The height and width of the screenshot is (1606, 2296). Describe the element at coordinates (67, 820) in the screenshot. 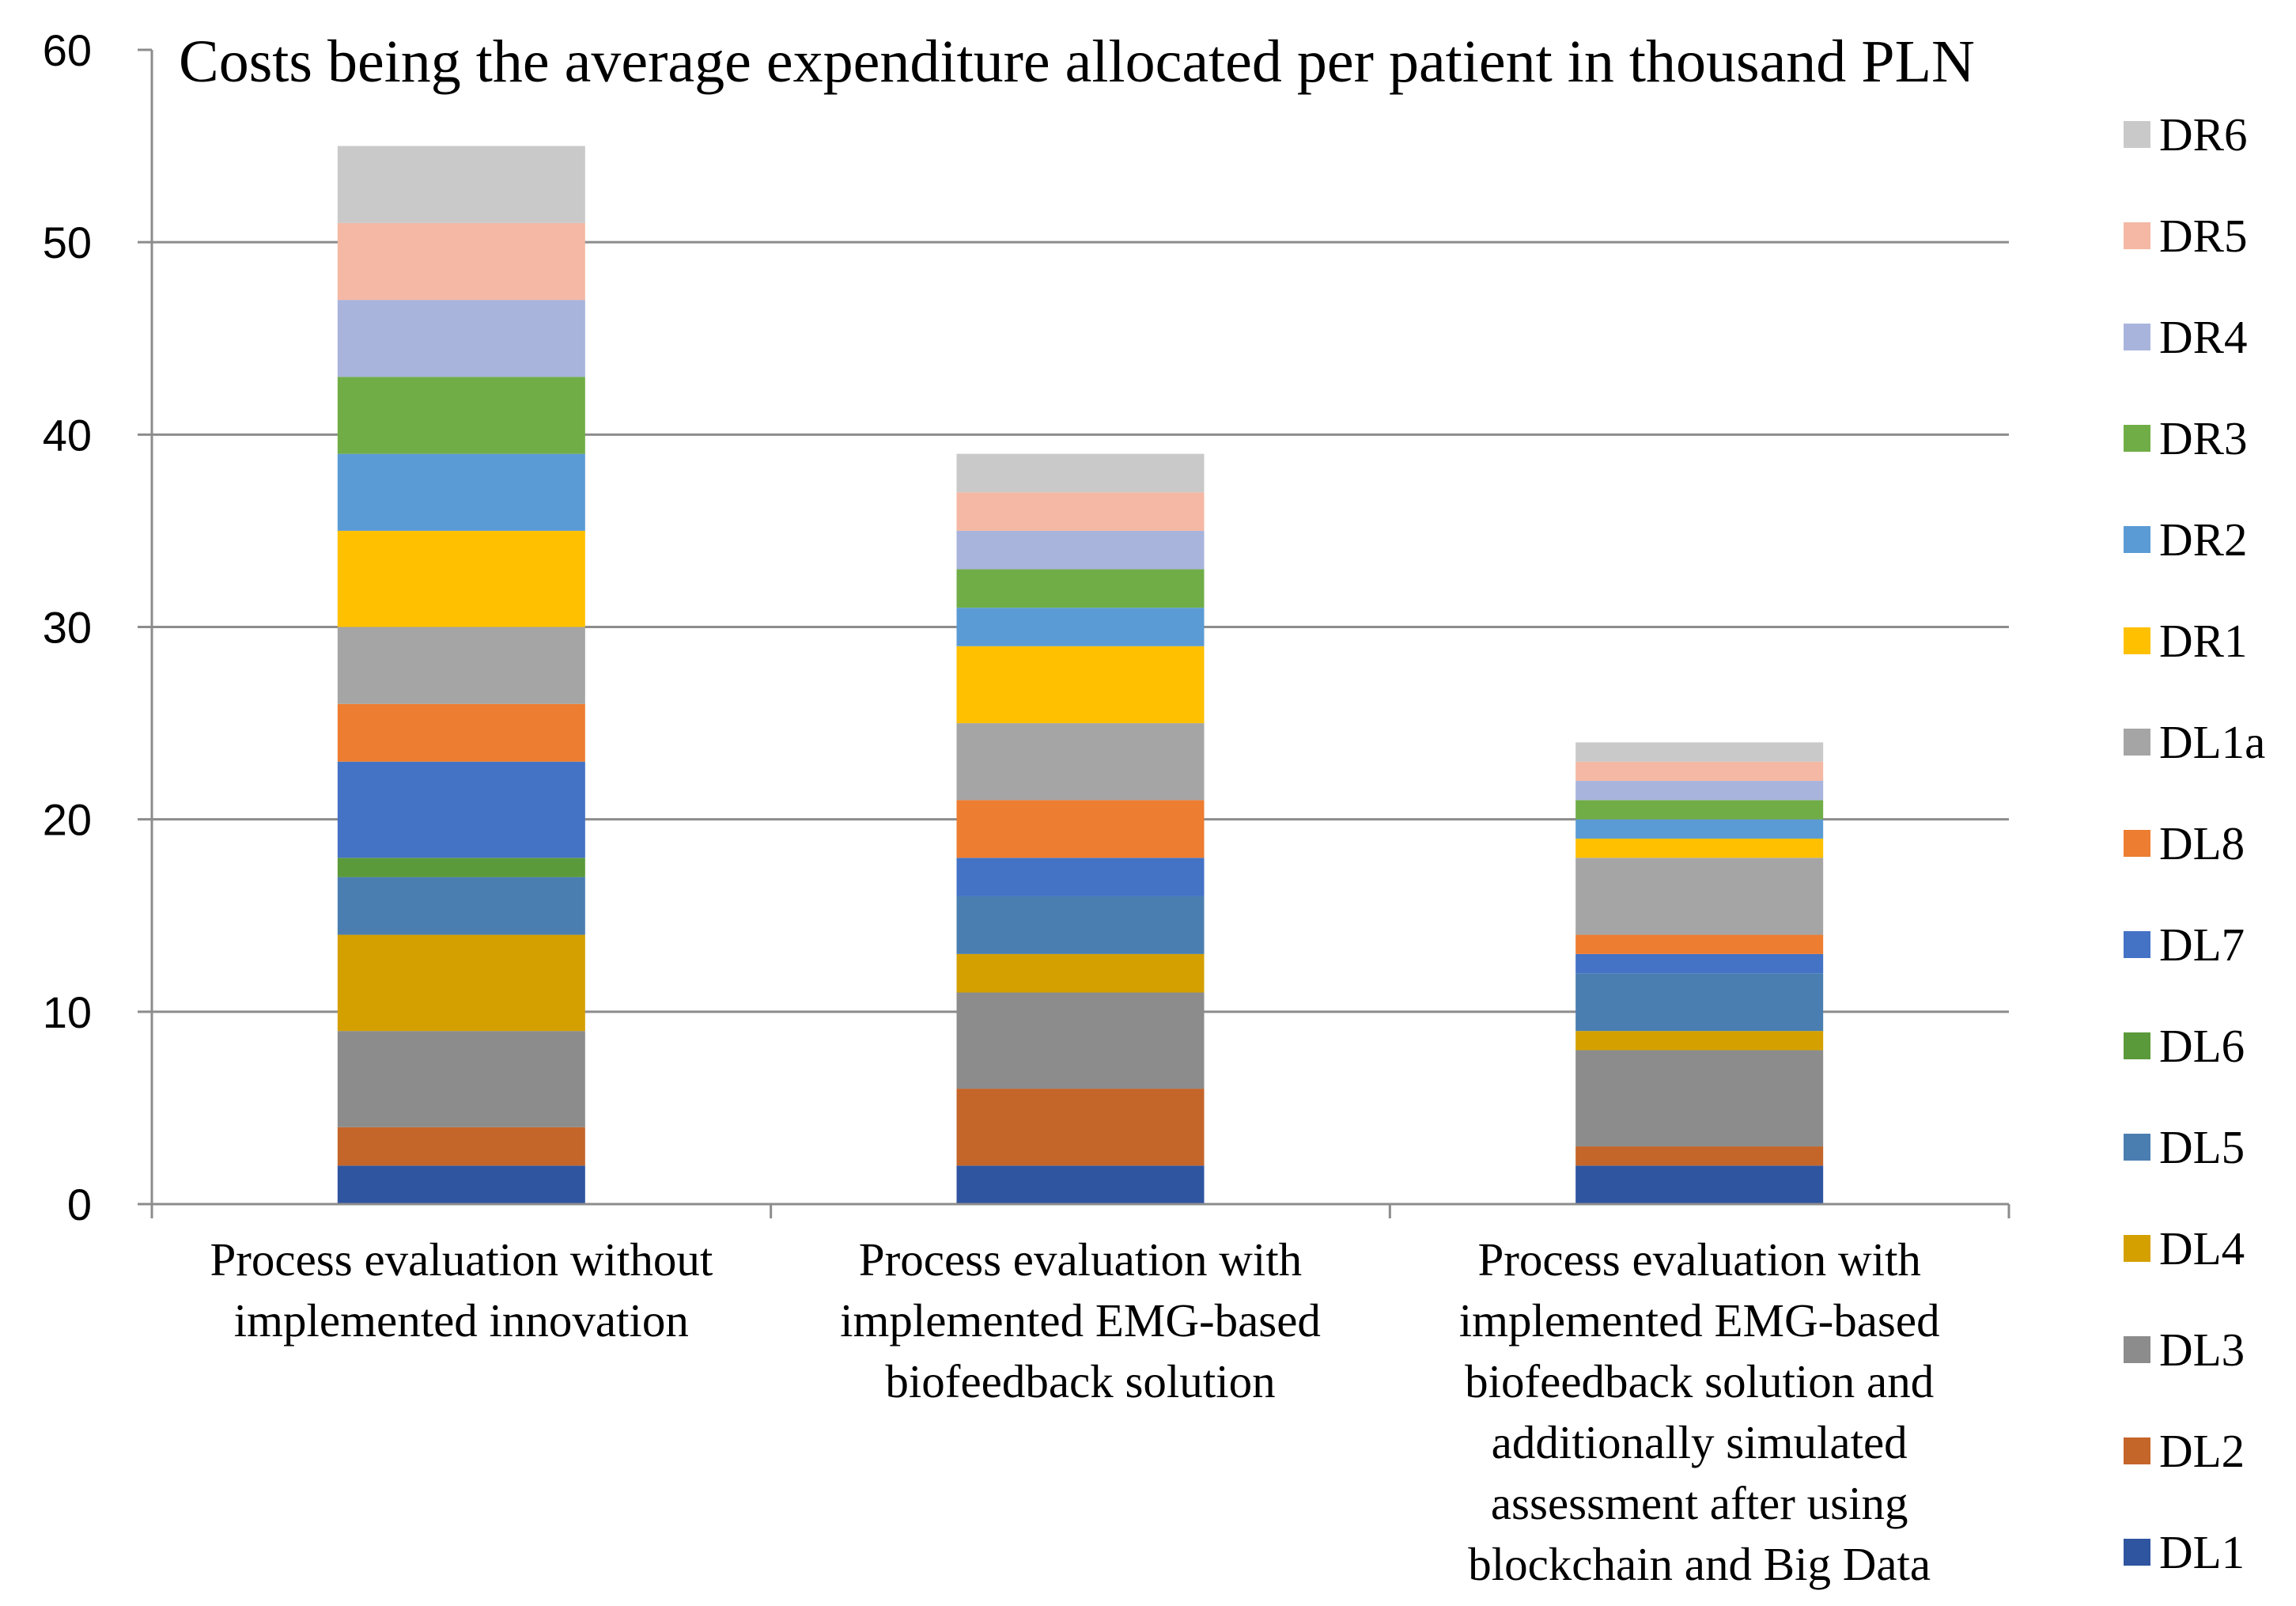

I see `y-tick-label: 20` at that location.